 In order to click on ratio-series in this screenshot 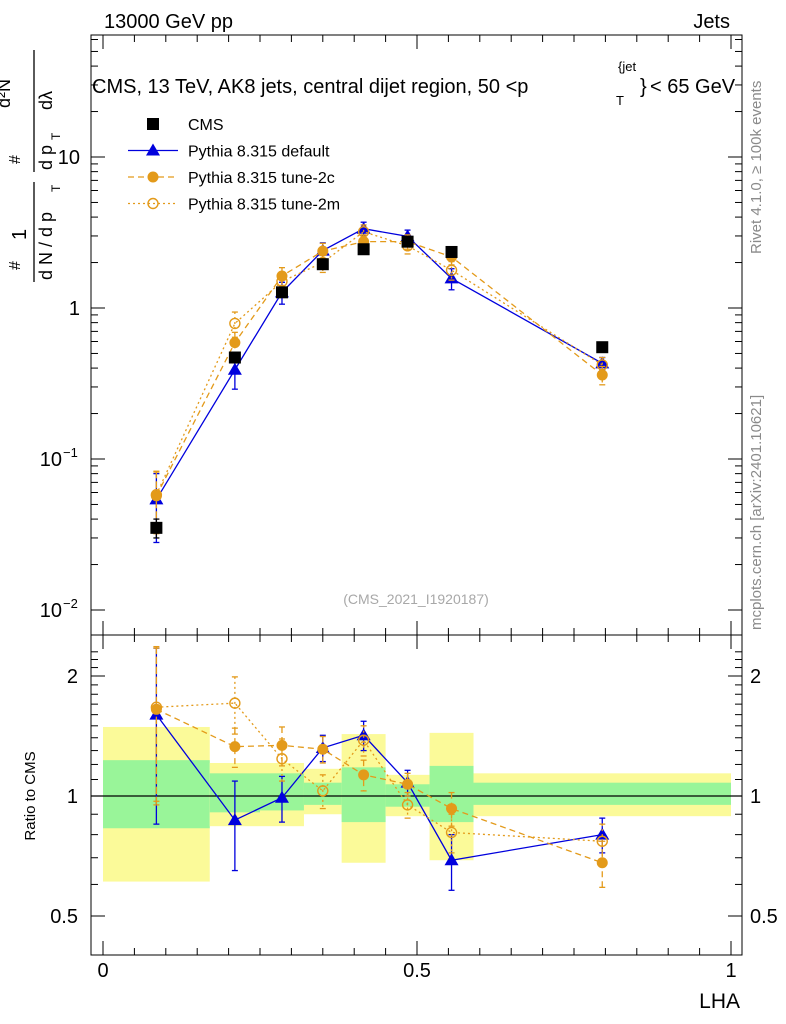, I will do `click(379, 768)`.